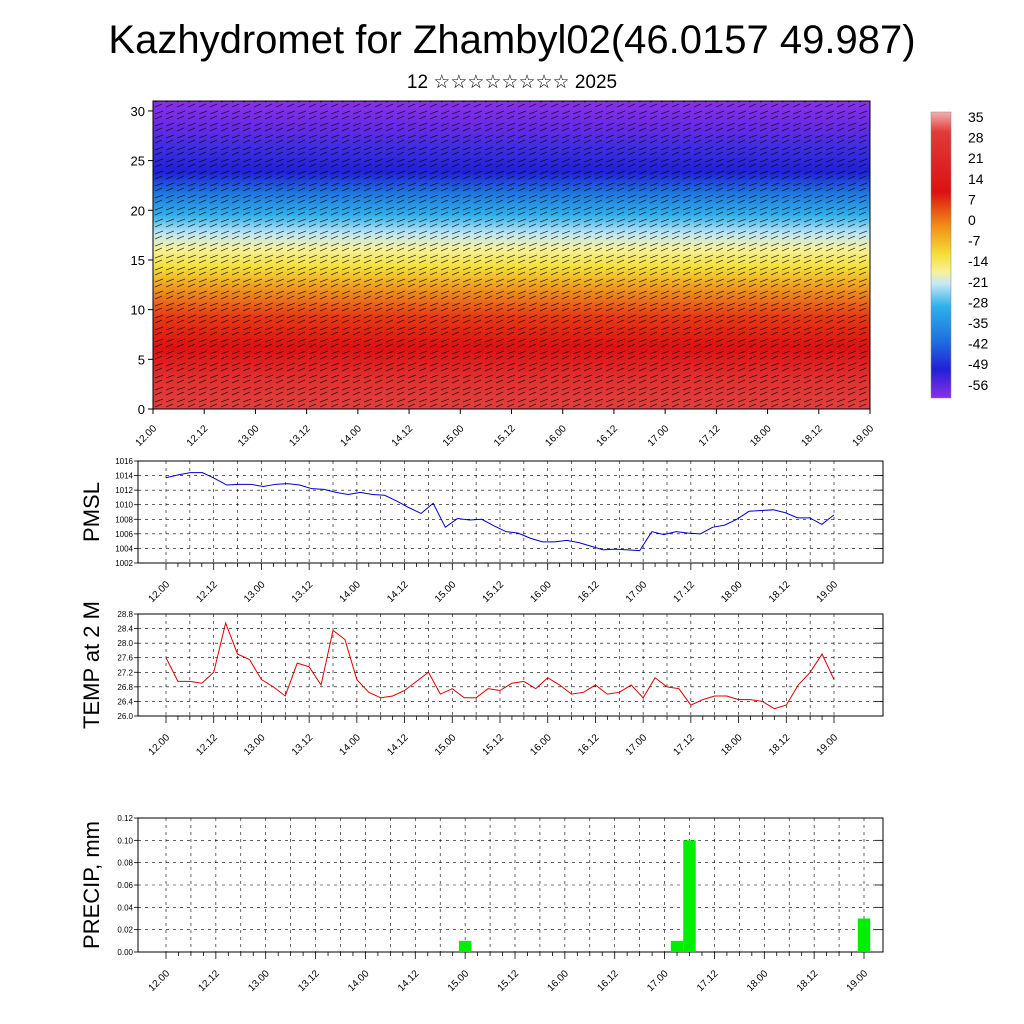  Describe the element at coordinates (972, 220) in the screenshot. I see `colorbar-label: 0` at that location.